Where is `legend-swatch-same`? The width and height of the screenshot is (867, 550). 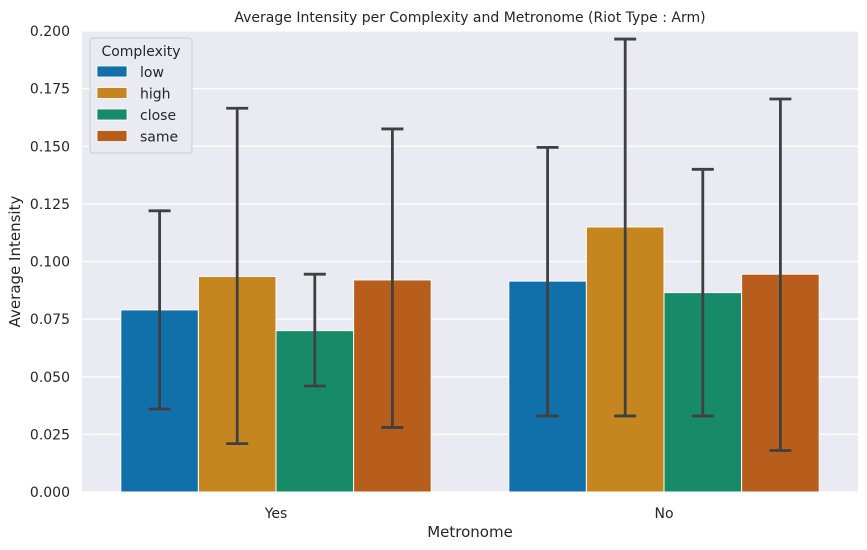 legend-swatch-same is located at coordinates (112, 136).